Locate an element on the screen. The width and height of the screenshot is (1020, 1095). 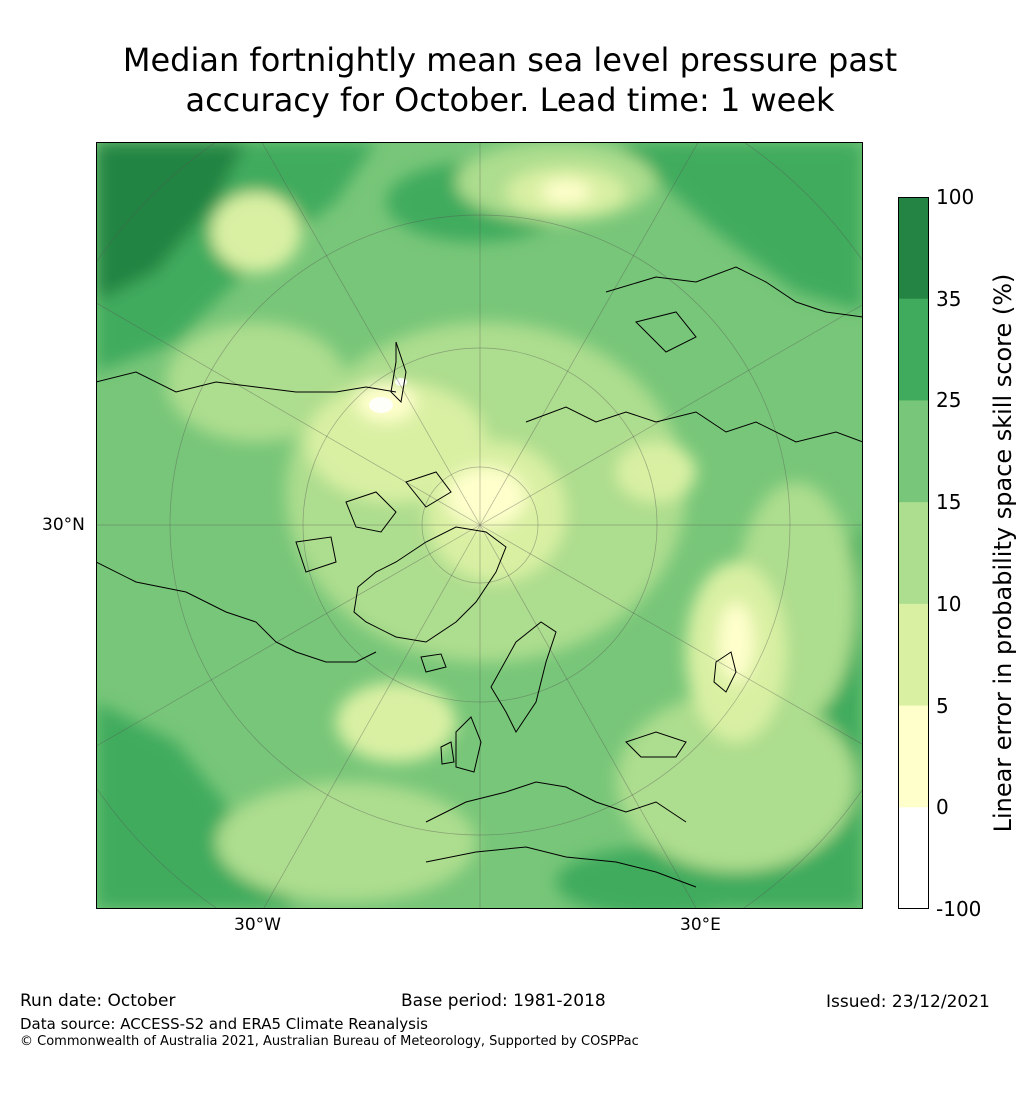
colorbar-tick-label: 10 is located at coordinates (949, 603).